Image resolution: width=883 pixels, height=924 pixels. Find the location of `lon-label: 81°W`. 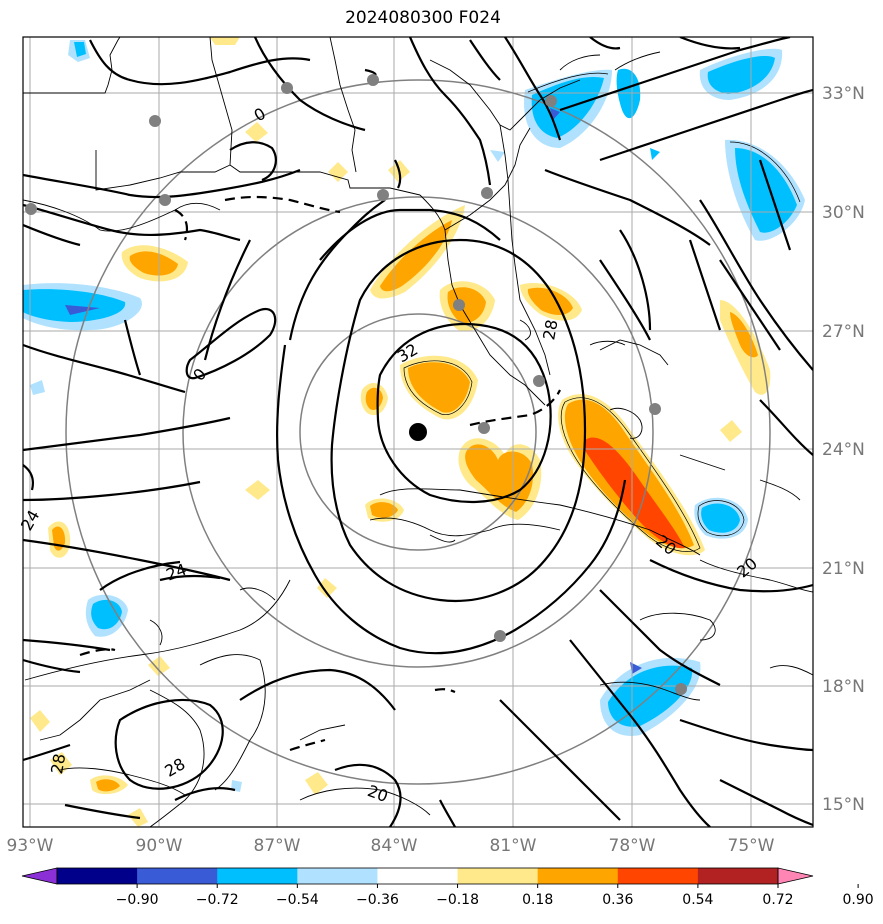

lon-label: 81°W is located at coordinates (513, 846).